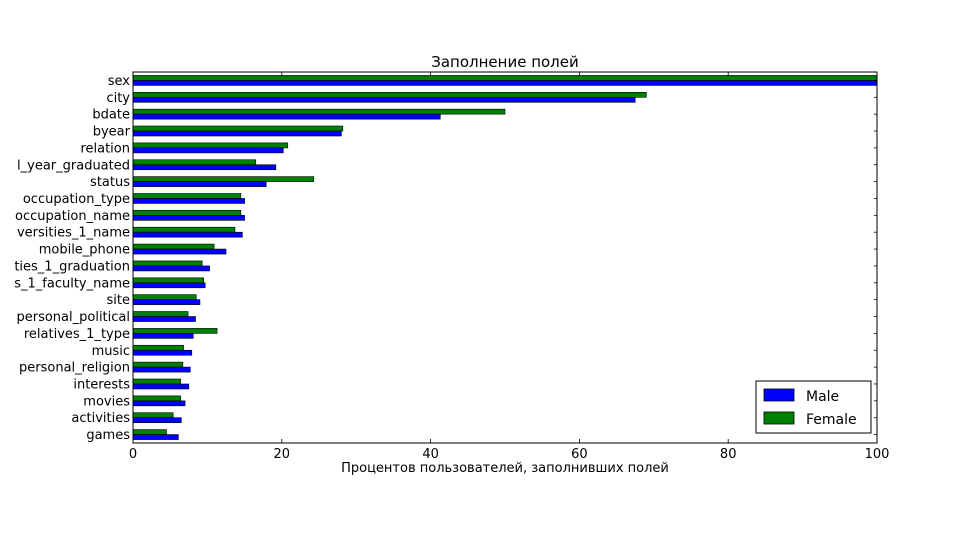 The height and width of the screenshot is (544, 960). Describe the element at coordinates (169, 285) in the screenshot. I see `bar-male-s_1_faculty_name` at that location.